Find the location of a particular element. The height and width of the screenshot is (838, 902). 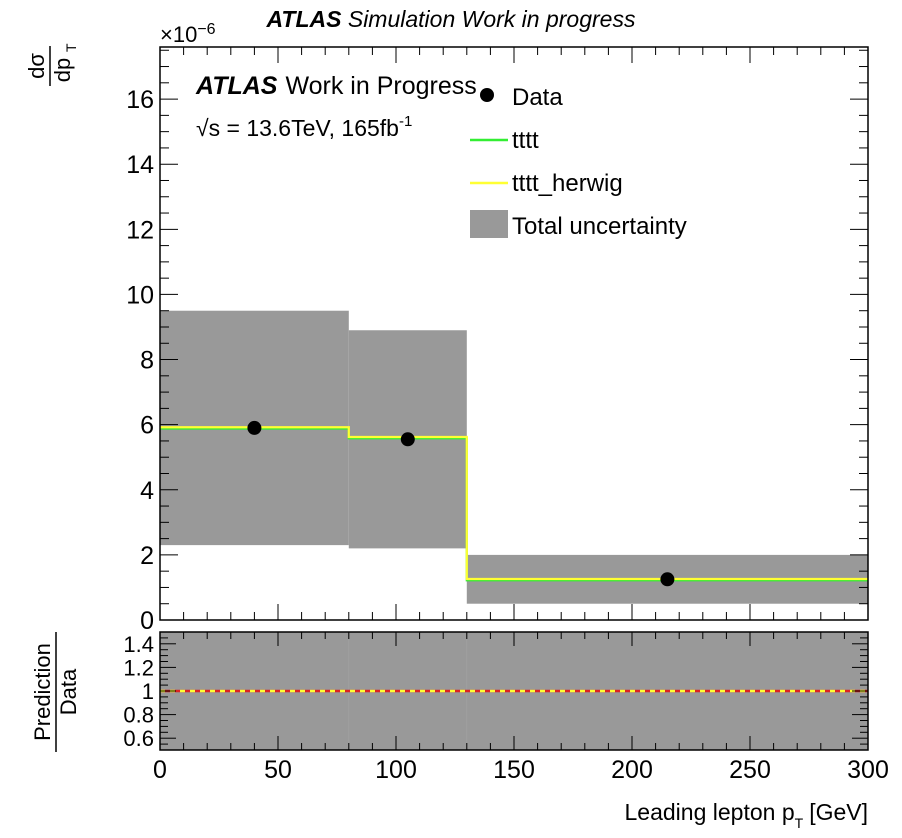

ratio-y-tick-label: 1.2 is located at coordinates (138, 667).